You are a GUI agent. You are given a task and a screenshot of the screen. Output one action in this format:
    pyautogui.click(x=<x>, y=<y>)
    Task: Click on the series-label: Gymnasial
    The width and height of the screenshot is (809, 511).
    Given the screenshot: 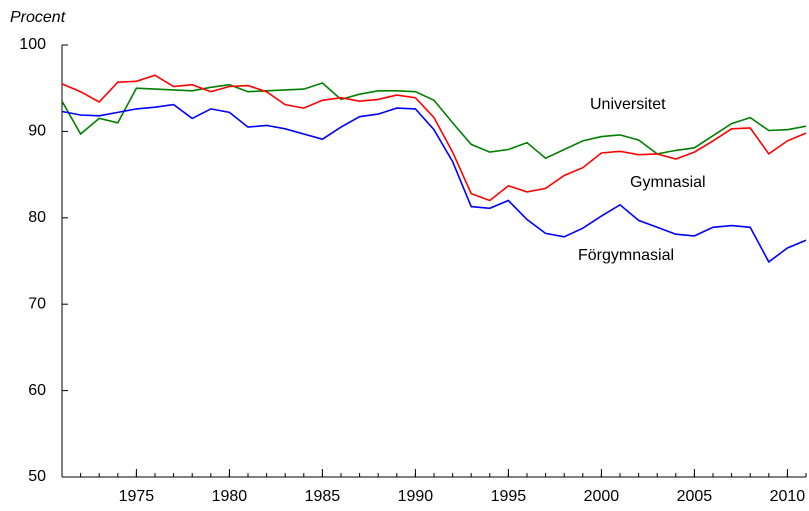 What is the action you would take?
    pyautogui.click(x=668, y=182)
    